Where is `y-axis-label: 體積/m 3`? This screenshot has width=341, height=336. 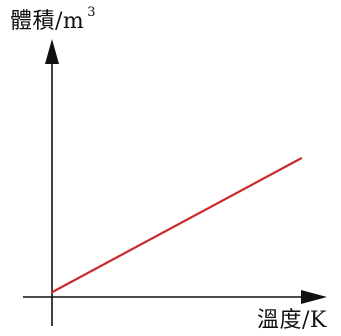
y-axis-label: 體積/m 3 is located at coordinates (53, 20).